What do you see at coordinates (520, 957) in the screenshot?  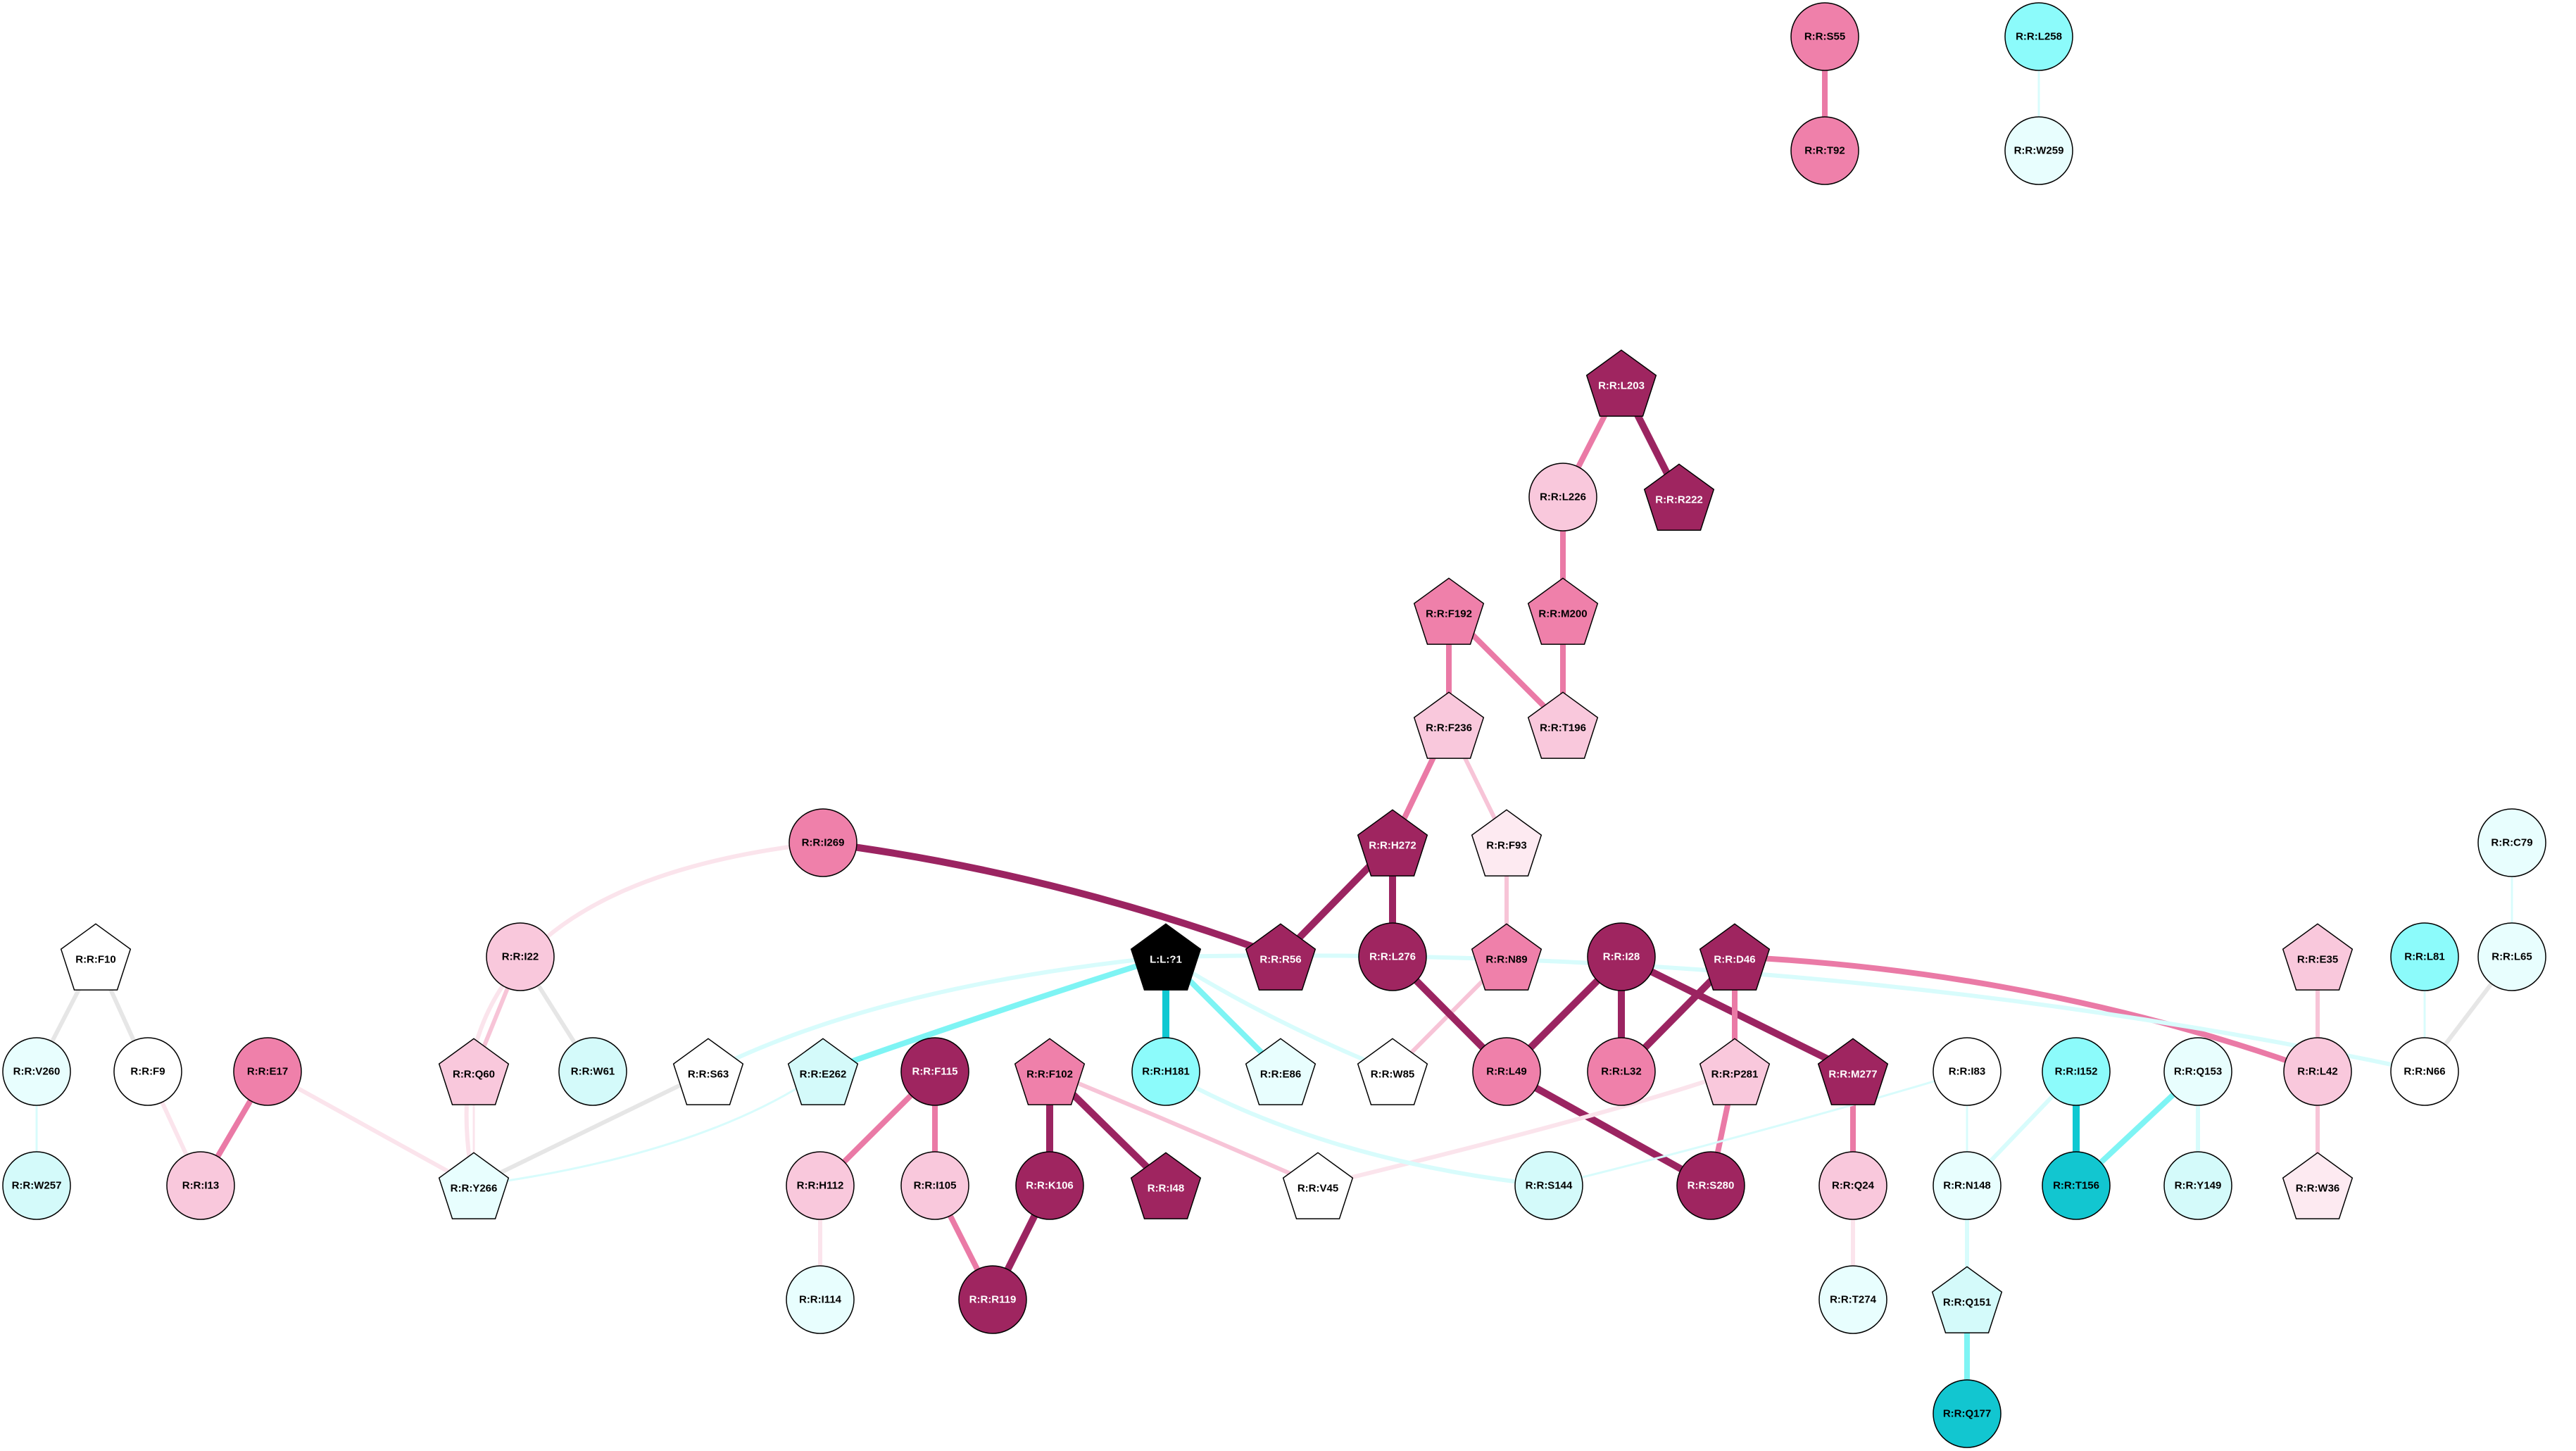 I see `node-r-r-i22: R:R:I22` at bounding box center [520, 957].